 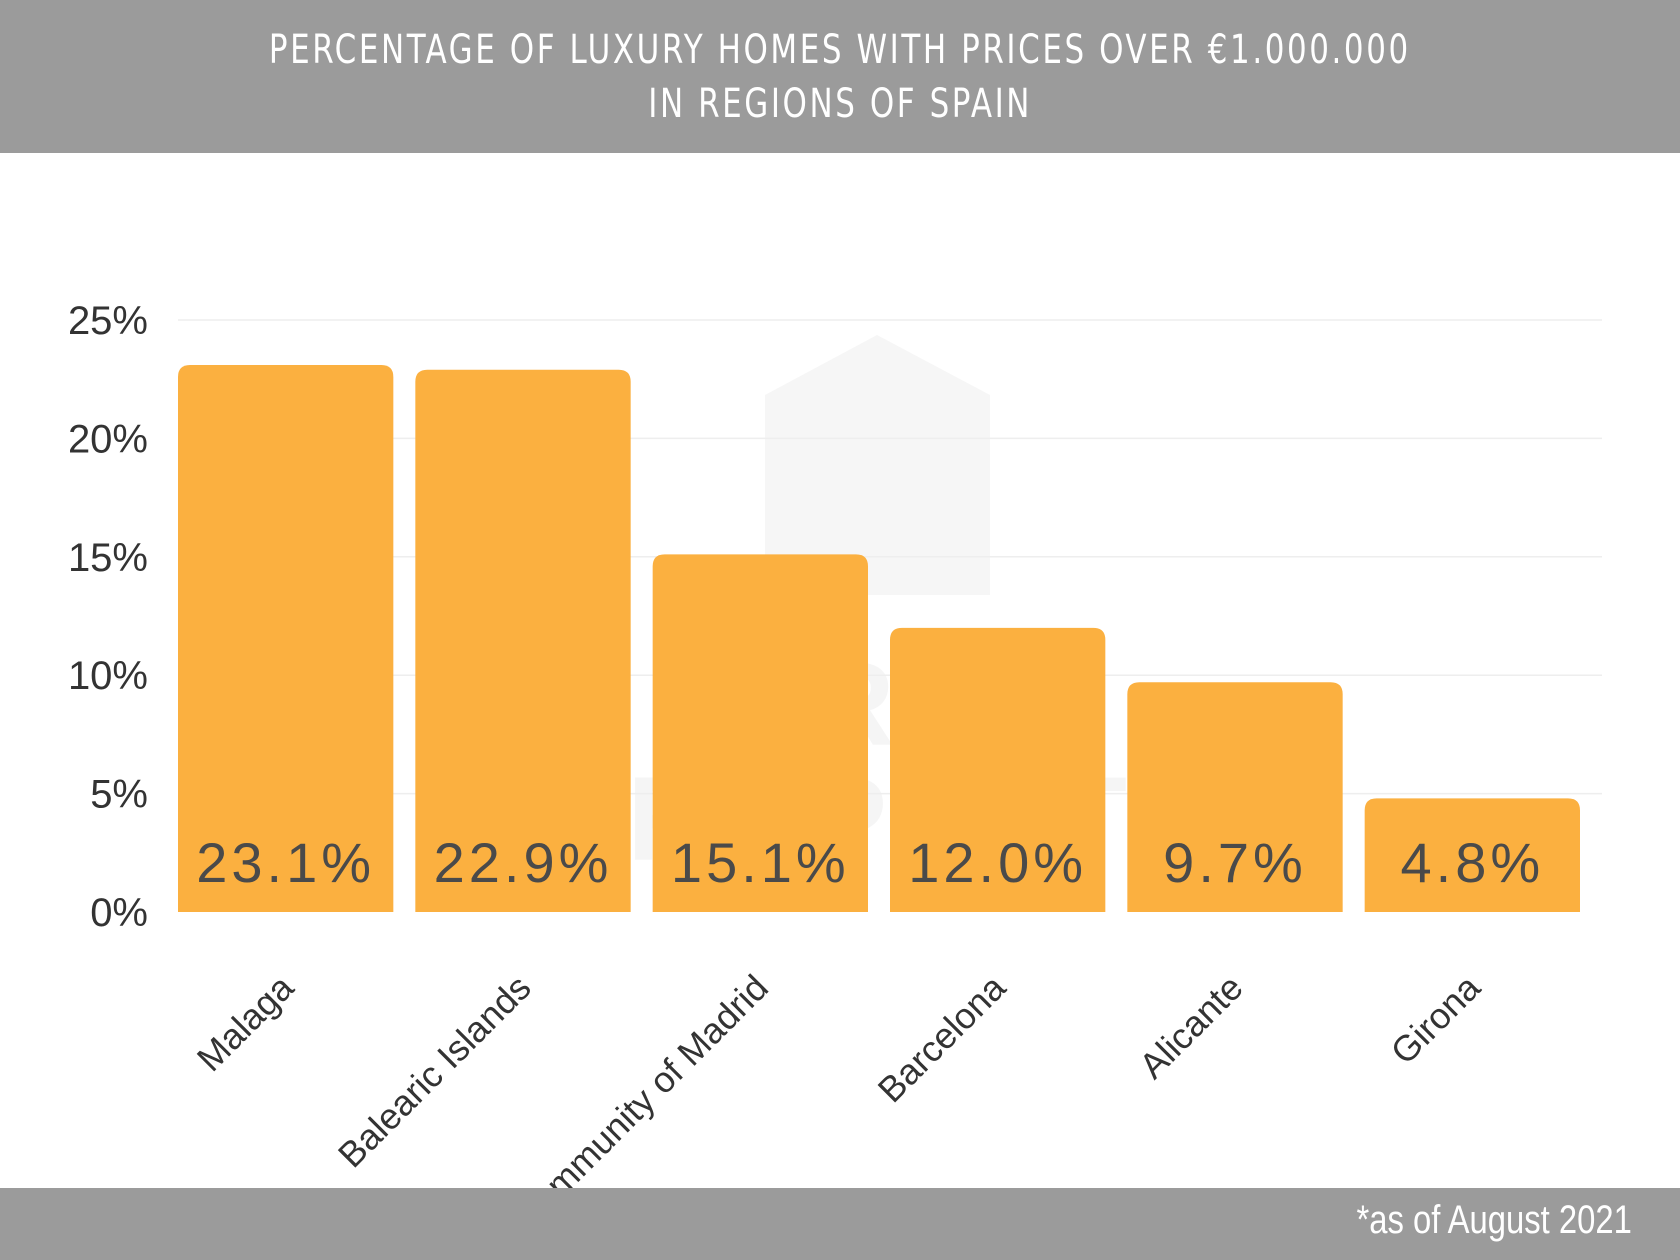 What do you see at coordinates (523, 862) in the screenshot?
I see `bar-value-label: 22.9%` at bounding box center [523, 862].